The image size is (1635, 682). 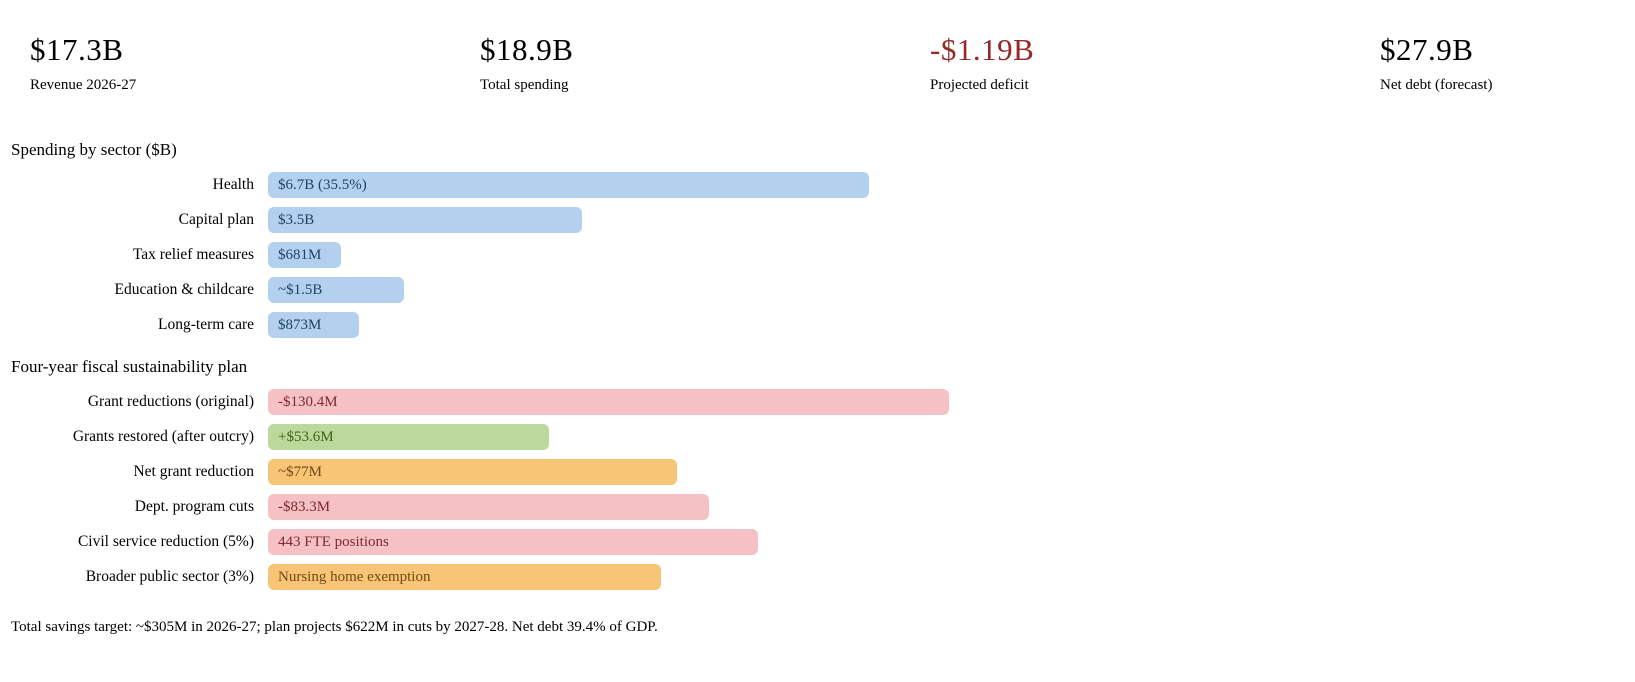 I want to click on bar-grant-reductions: -$130.4M, so click(x=608, y=402).